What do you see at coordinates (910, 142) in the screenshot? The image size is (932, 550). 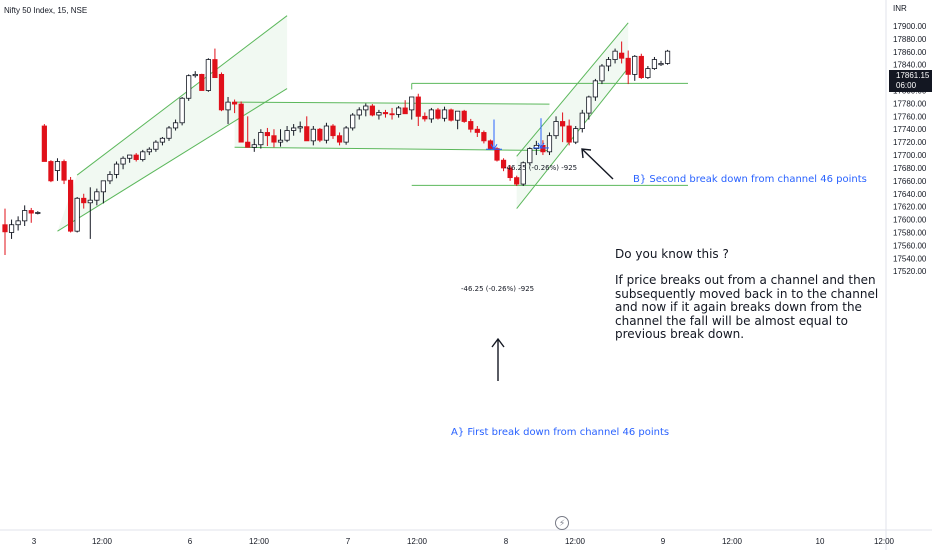 I see `y-tick-label: 17720.00` at bounding box center [910, 142].